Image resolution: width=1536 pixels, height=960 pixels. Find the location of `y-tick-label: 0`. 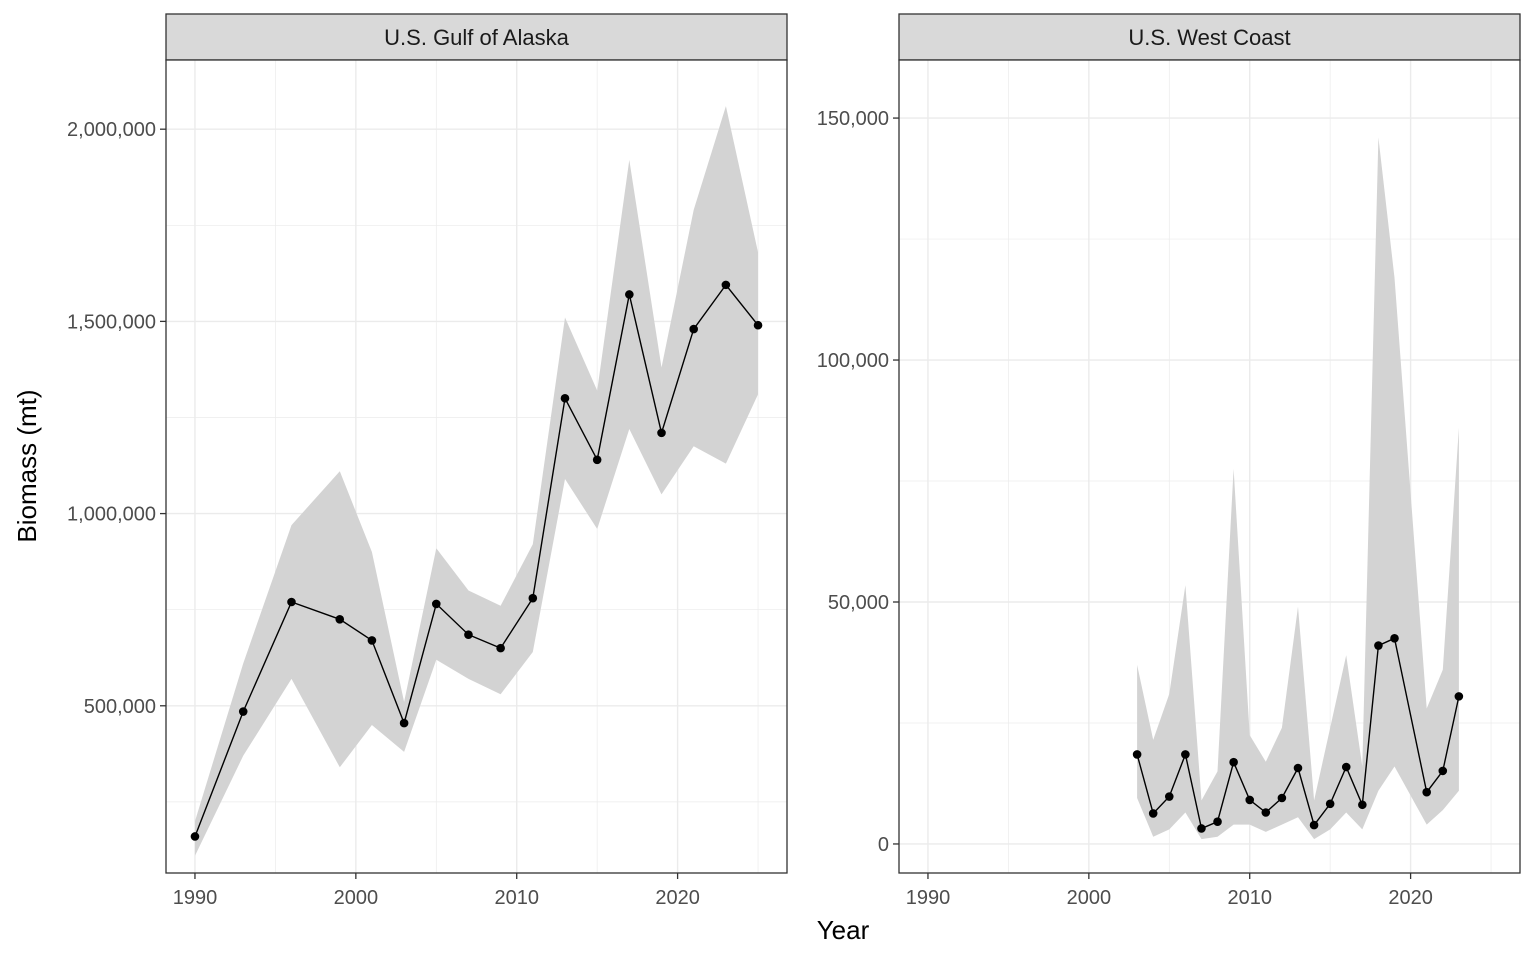

y-tick-label: 0 is located at coordinates (883, 845).